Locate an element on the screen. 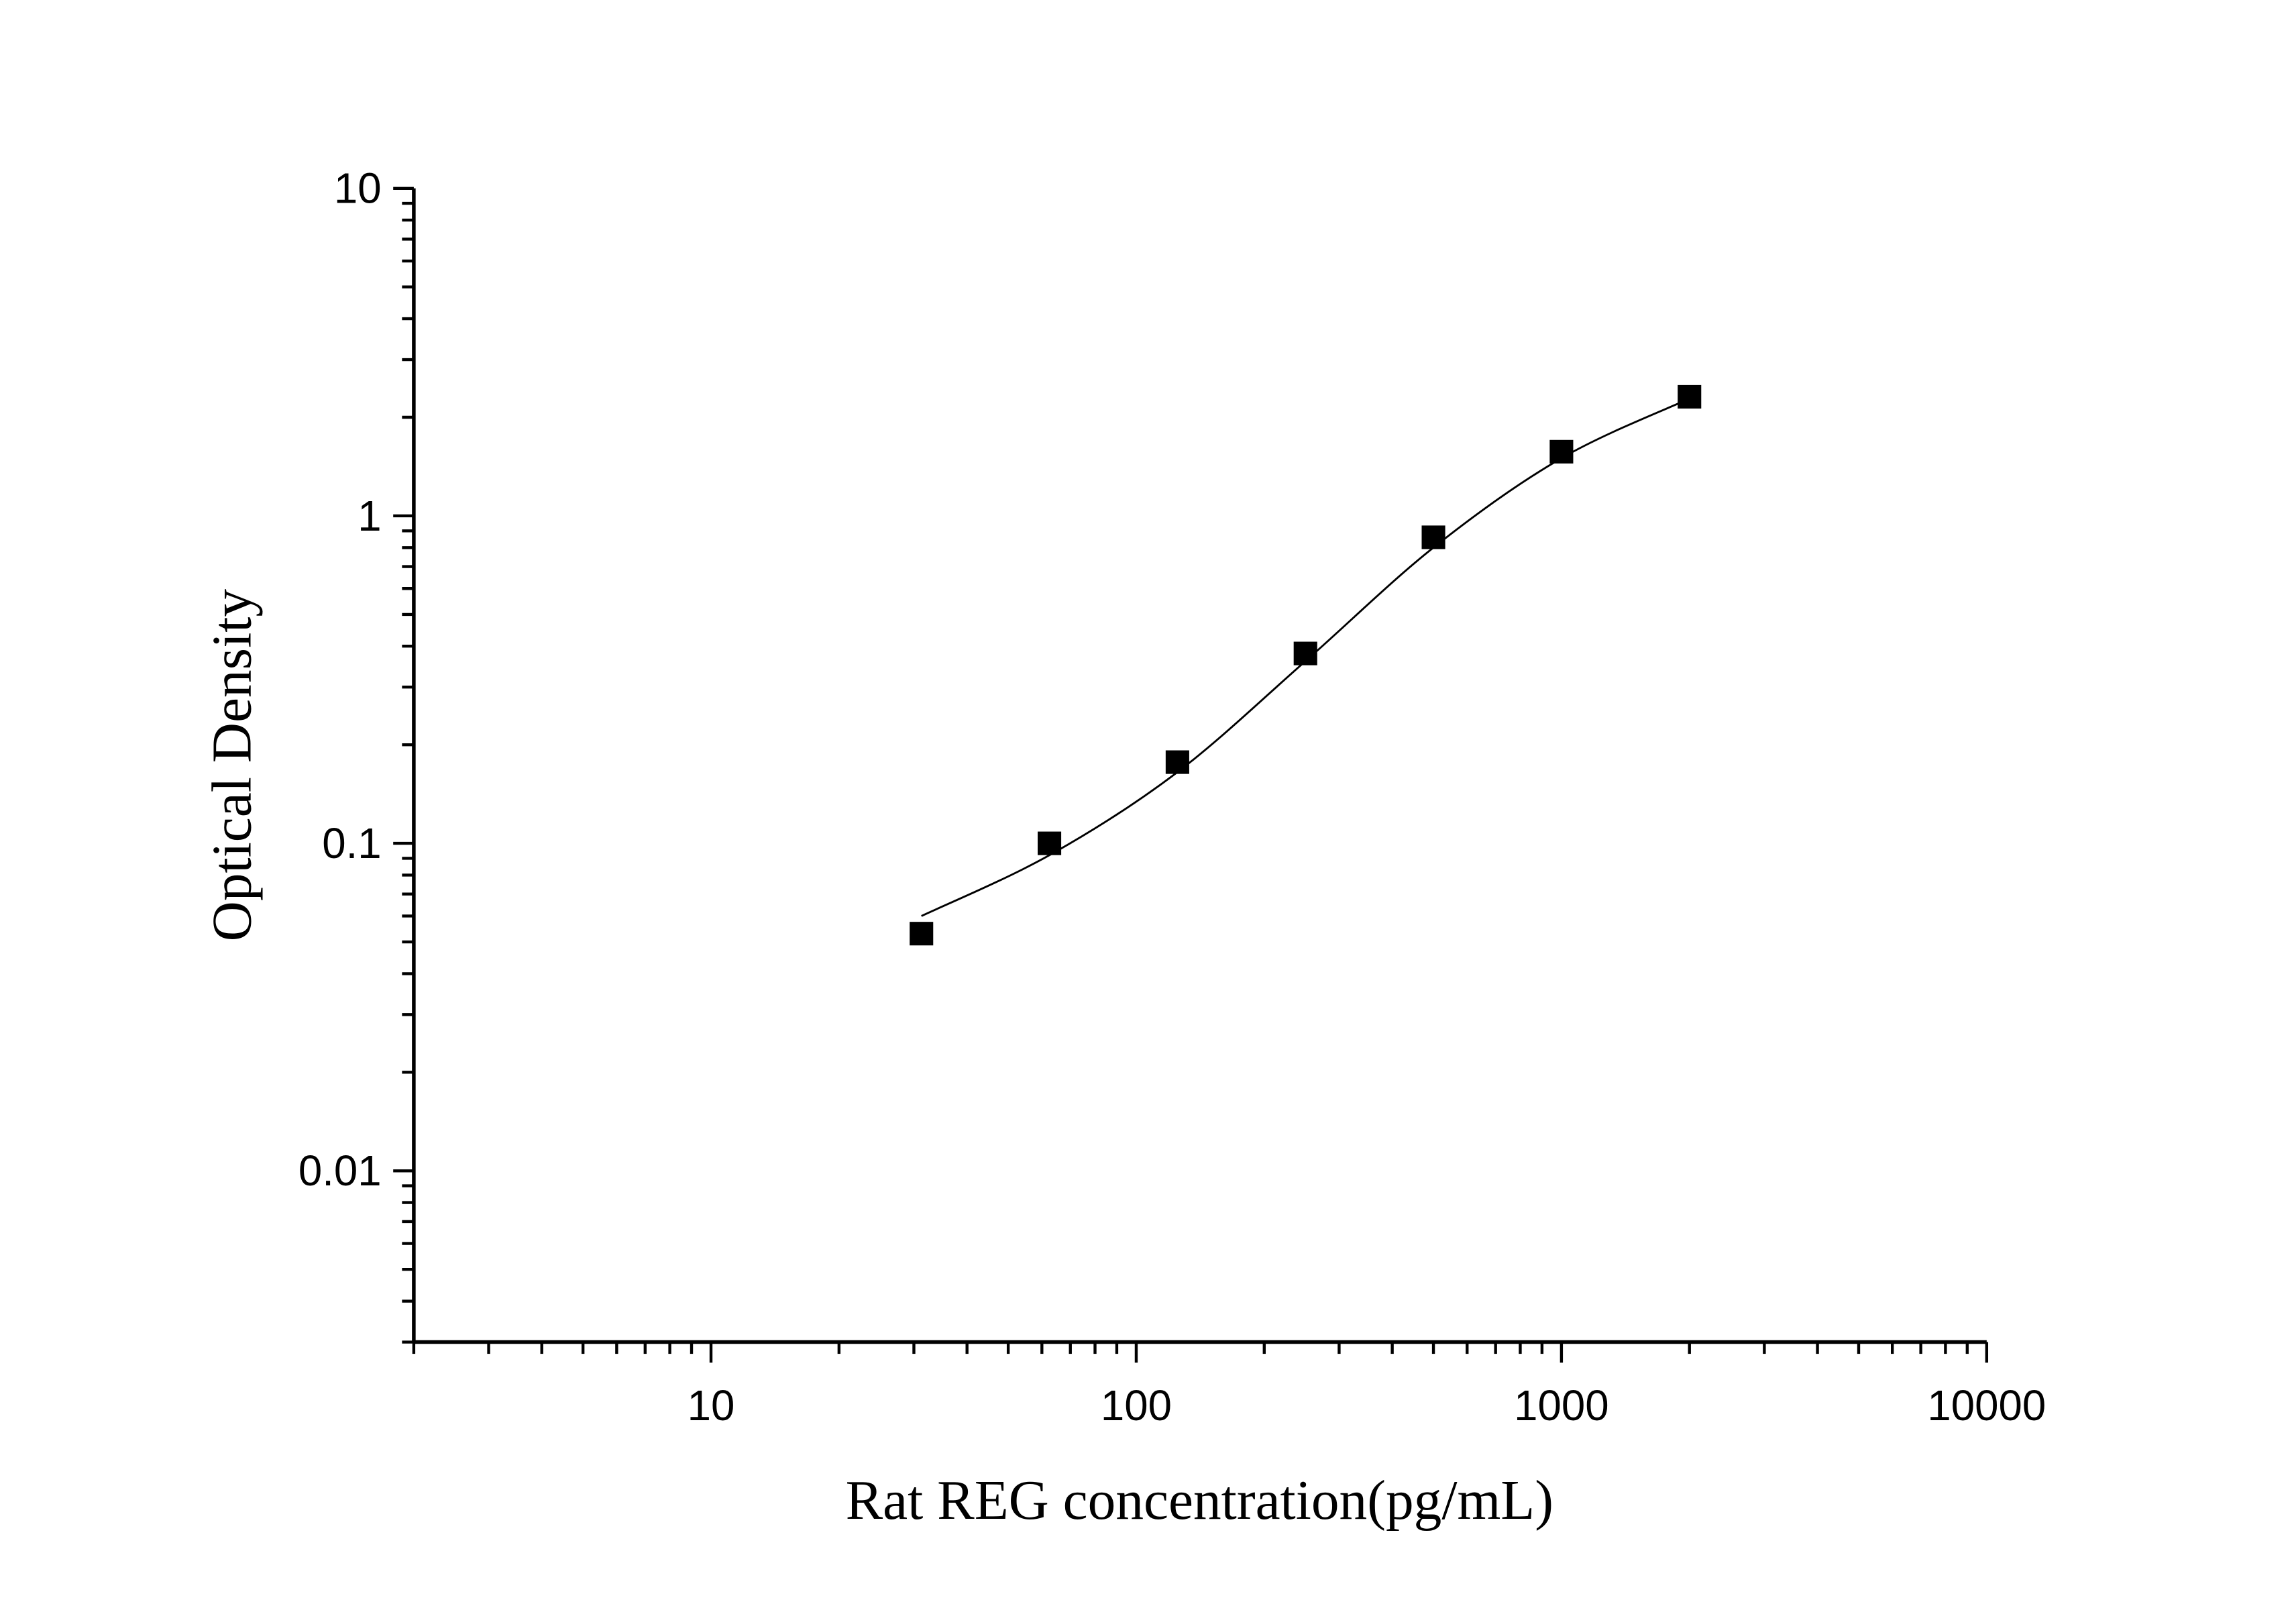 This screenshot has height=1604, width=2296. y-tick-label: 0.1 is located at coordinates (351, 843).